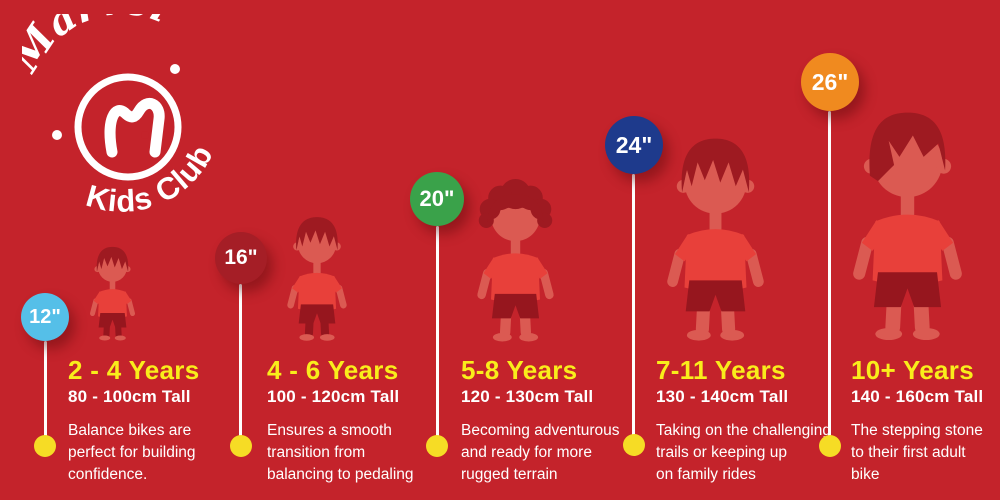  I want to click on logo-m-mark, so click(128, 127).